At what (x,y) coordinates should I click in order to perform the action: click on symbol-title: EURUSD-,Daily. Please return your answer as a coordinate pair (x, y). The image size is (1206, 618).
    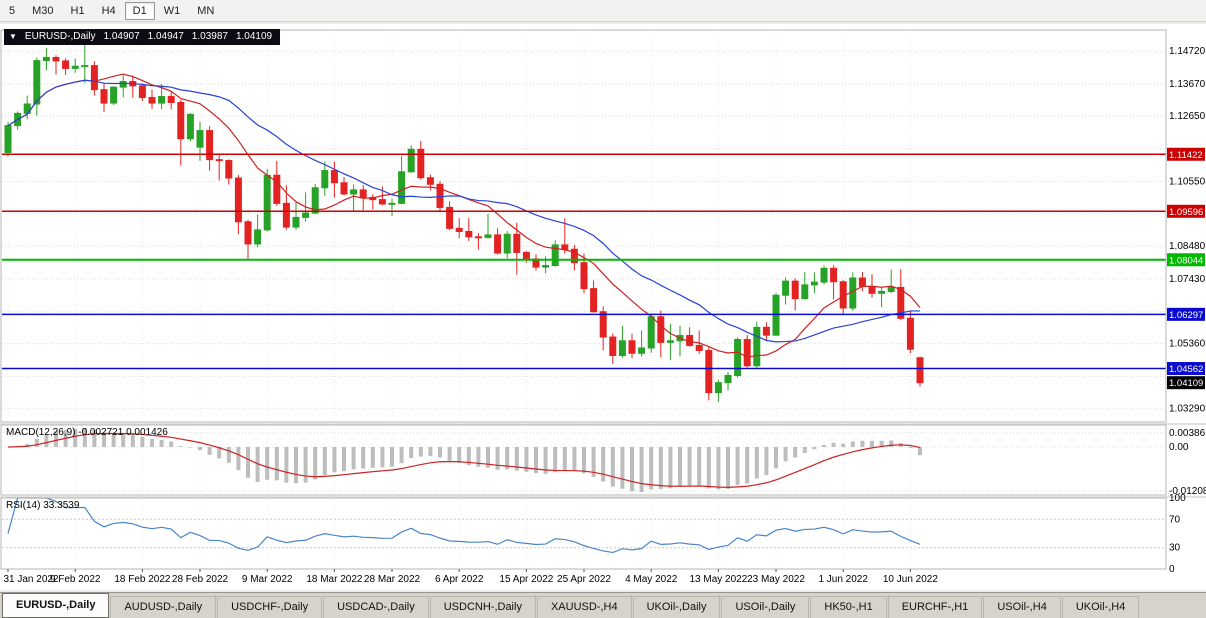
    Looking at the image, I should click on (60, 36).